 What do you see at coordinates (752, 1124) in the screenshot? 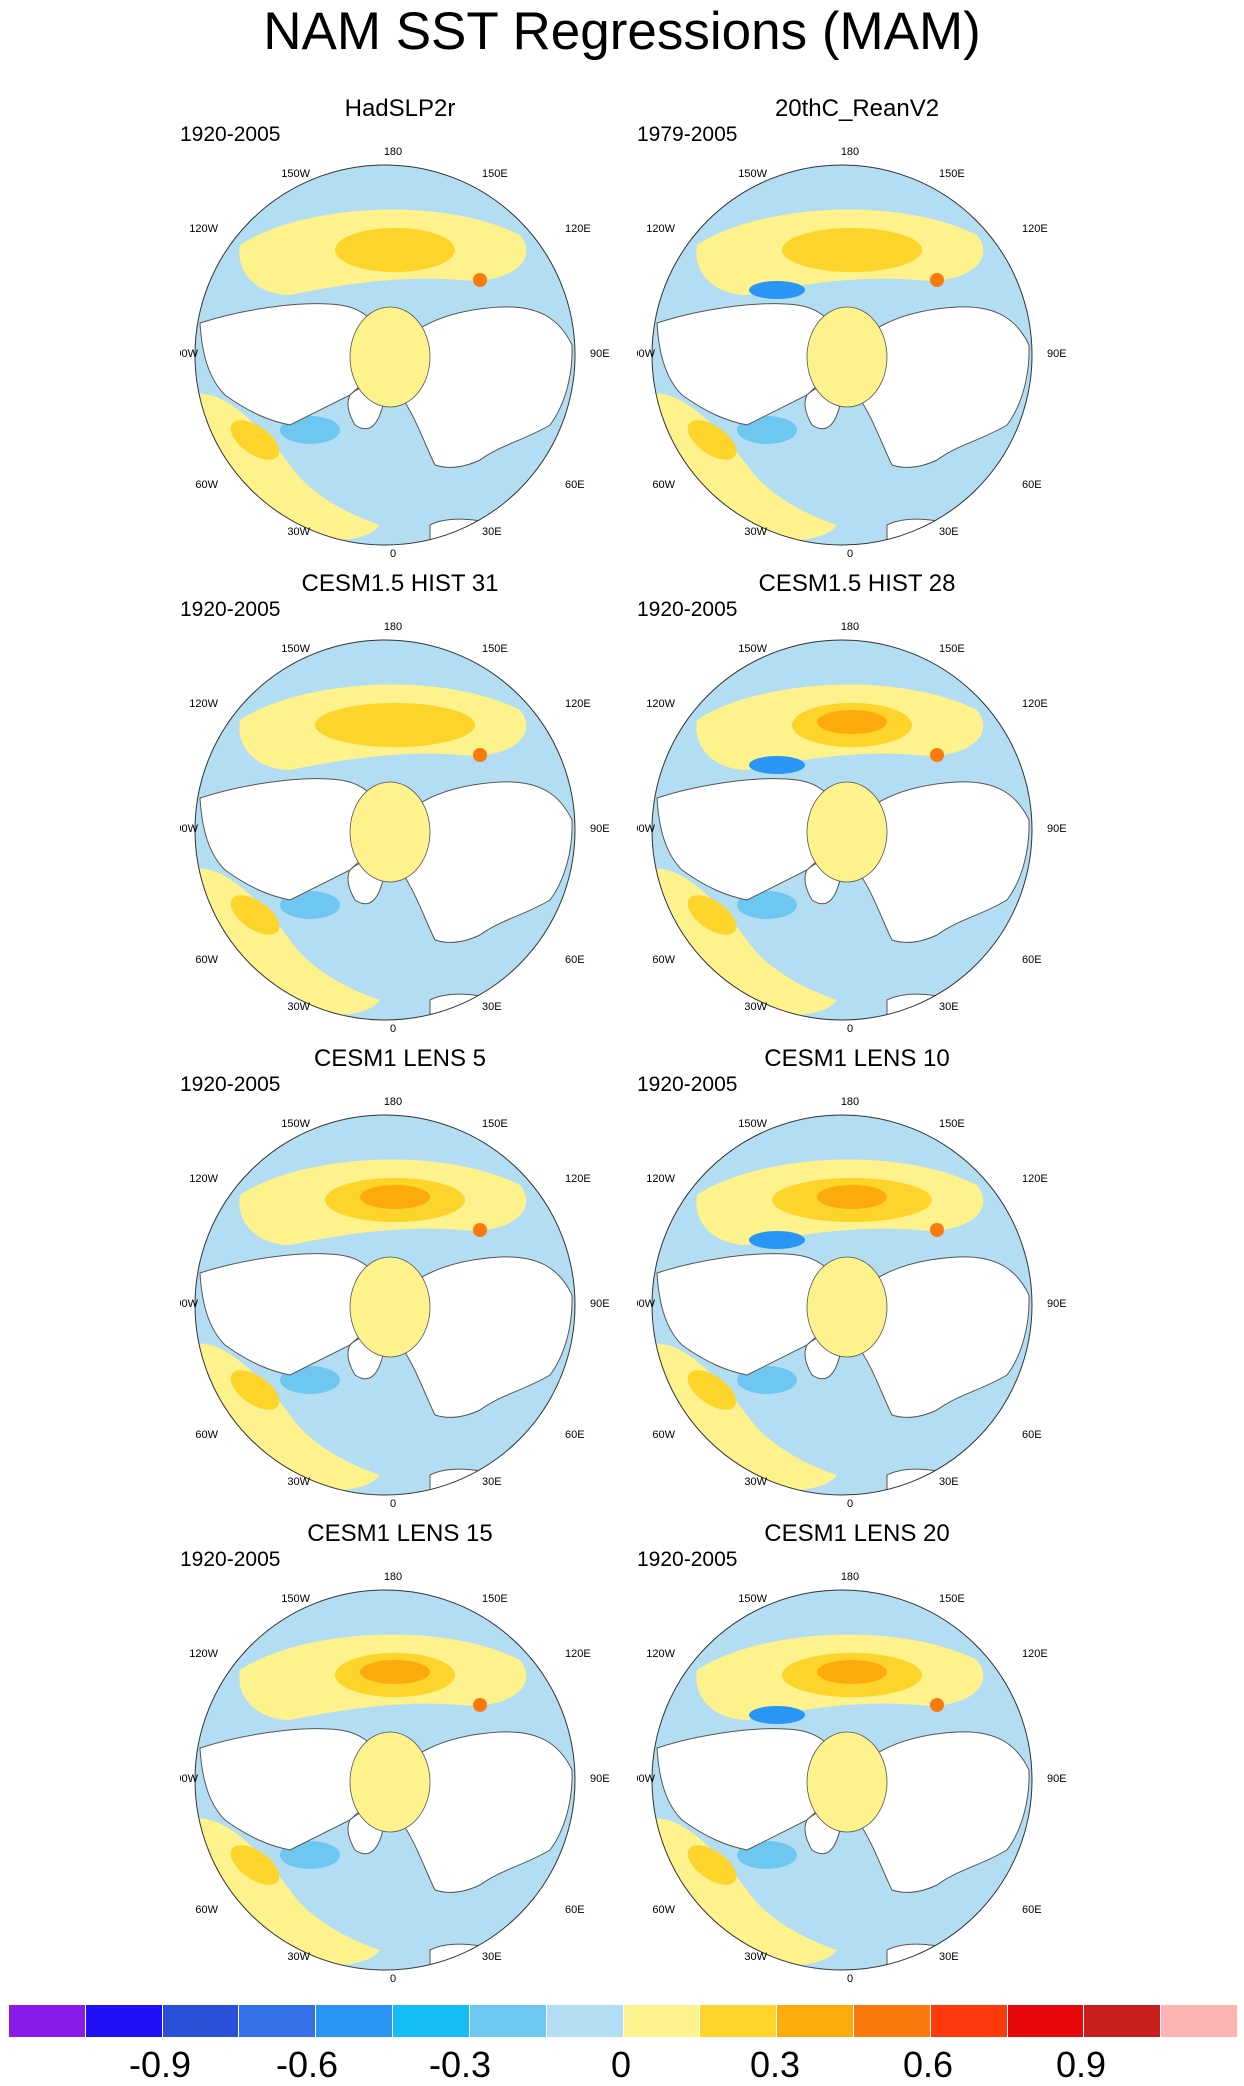
I see `longitude-label: 150W` at bounding box center [752, 1124].